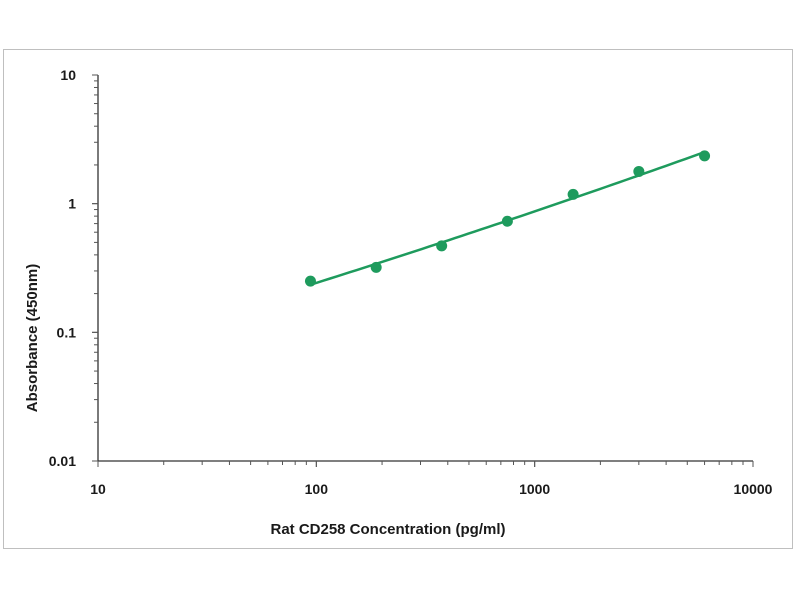 The width and height of the screenshot is (800, 600). I want to click on x-tick-label: 100, so click(317, 489).